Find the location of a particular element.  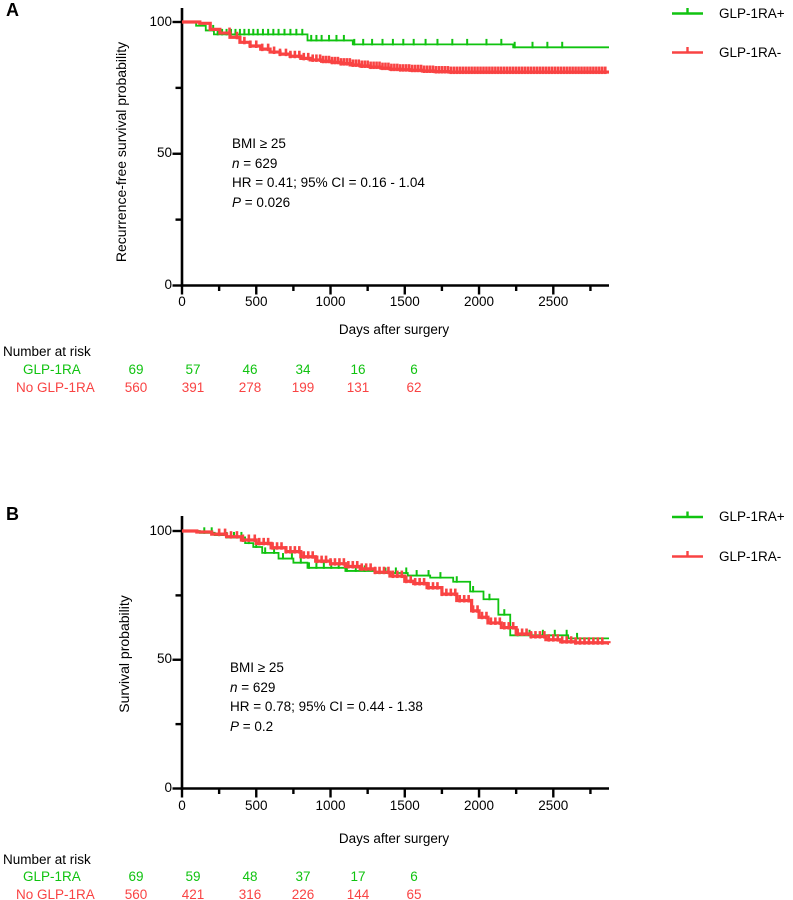

annotation-p-line: P = 0.2 is located at coordinates (326, 729).